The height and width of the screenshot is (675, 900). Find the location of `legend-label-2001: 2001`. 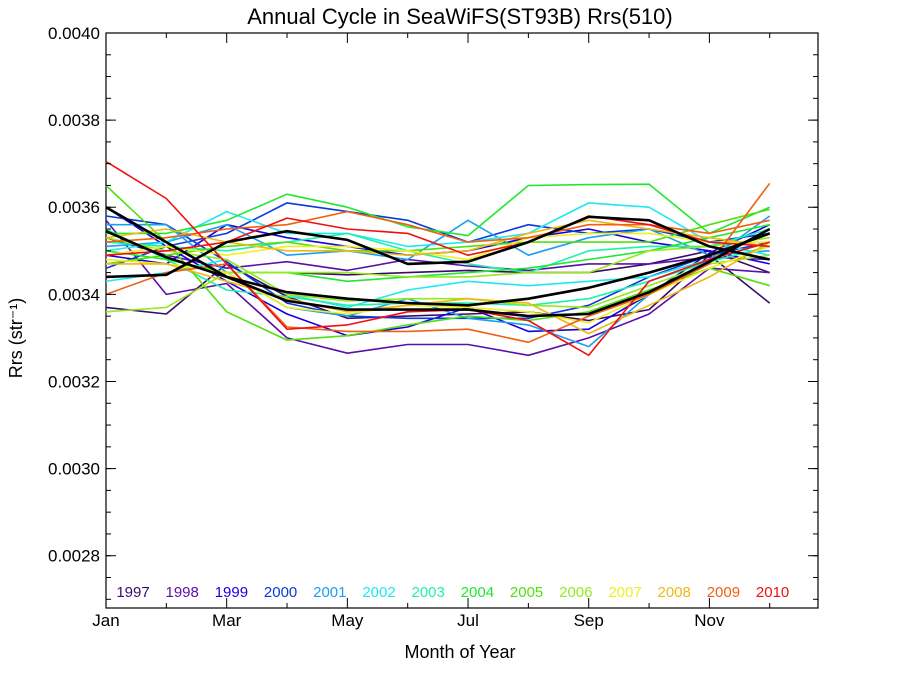

legend-label-2001: 2001 is located at coordinates (329, 592).